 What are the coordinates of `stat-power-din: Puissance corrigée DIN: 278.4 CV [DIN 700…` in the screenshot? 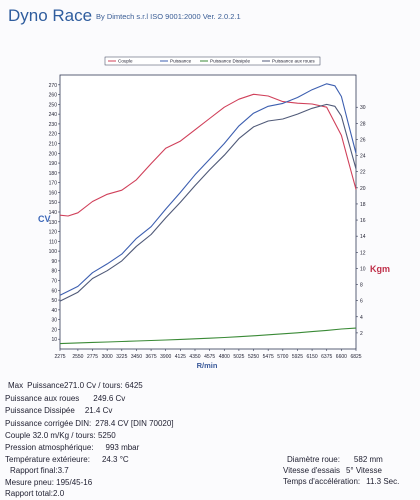 It's located at (89, 423).